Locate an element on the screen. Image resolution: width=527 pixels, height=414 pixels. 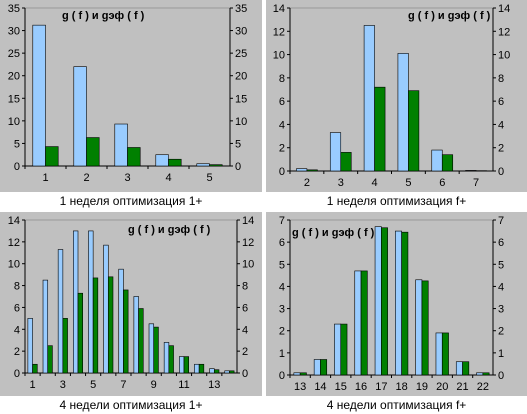
y-tick-label-right: 20 is located at coordinates (241, 77).